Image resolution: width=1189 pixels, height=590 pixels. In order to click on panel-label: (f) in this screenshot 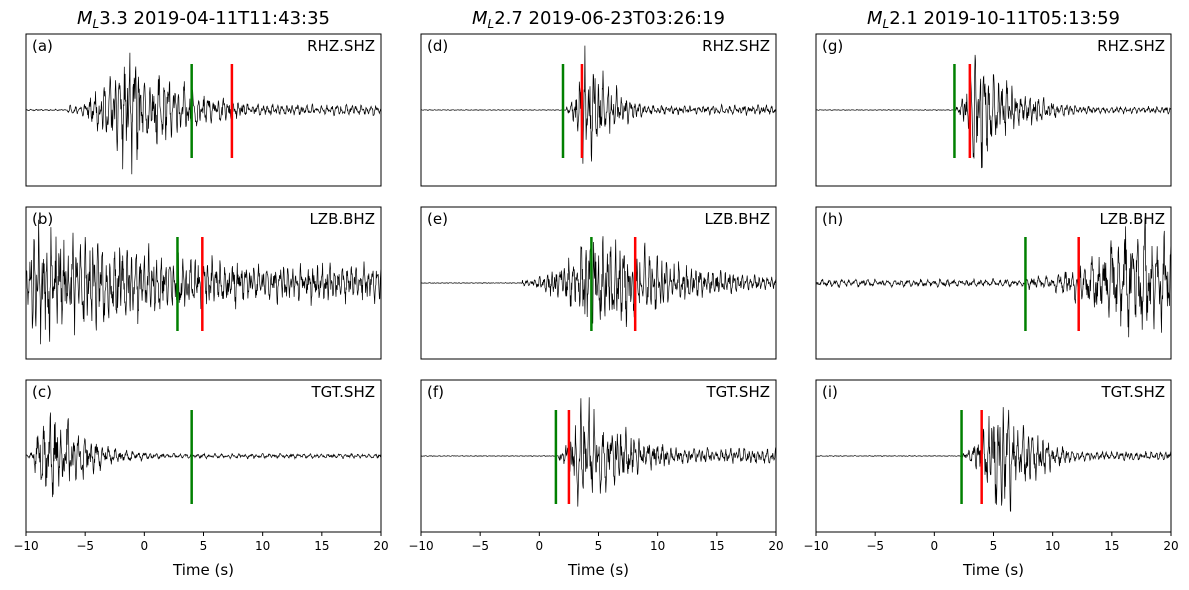, I will do `click(435, 392)`.